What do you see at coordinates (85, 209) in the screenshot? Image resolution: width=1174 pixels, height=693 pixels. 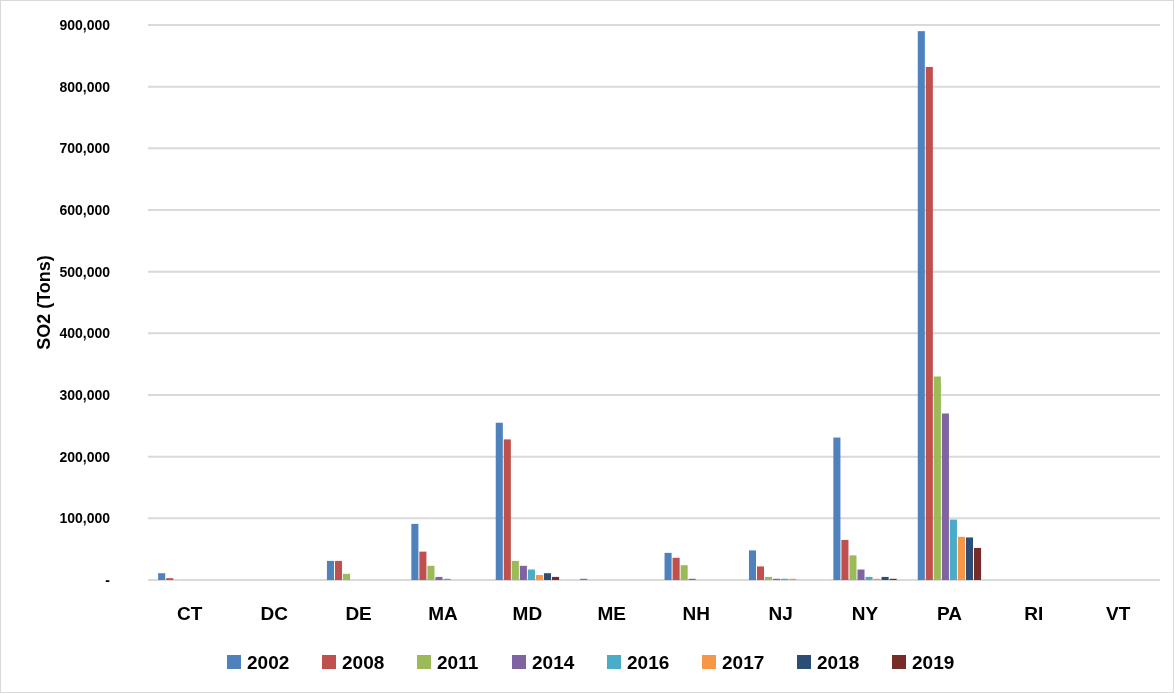 I see `y-tick-label: 600,000` at bounding box center [85, 209].